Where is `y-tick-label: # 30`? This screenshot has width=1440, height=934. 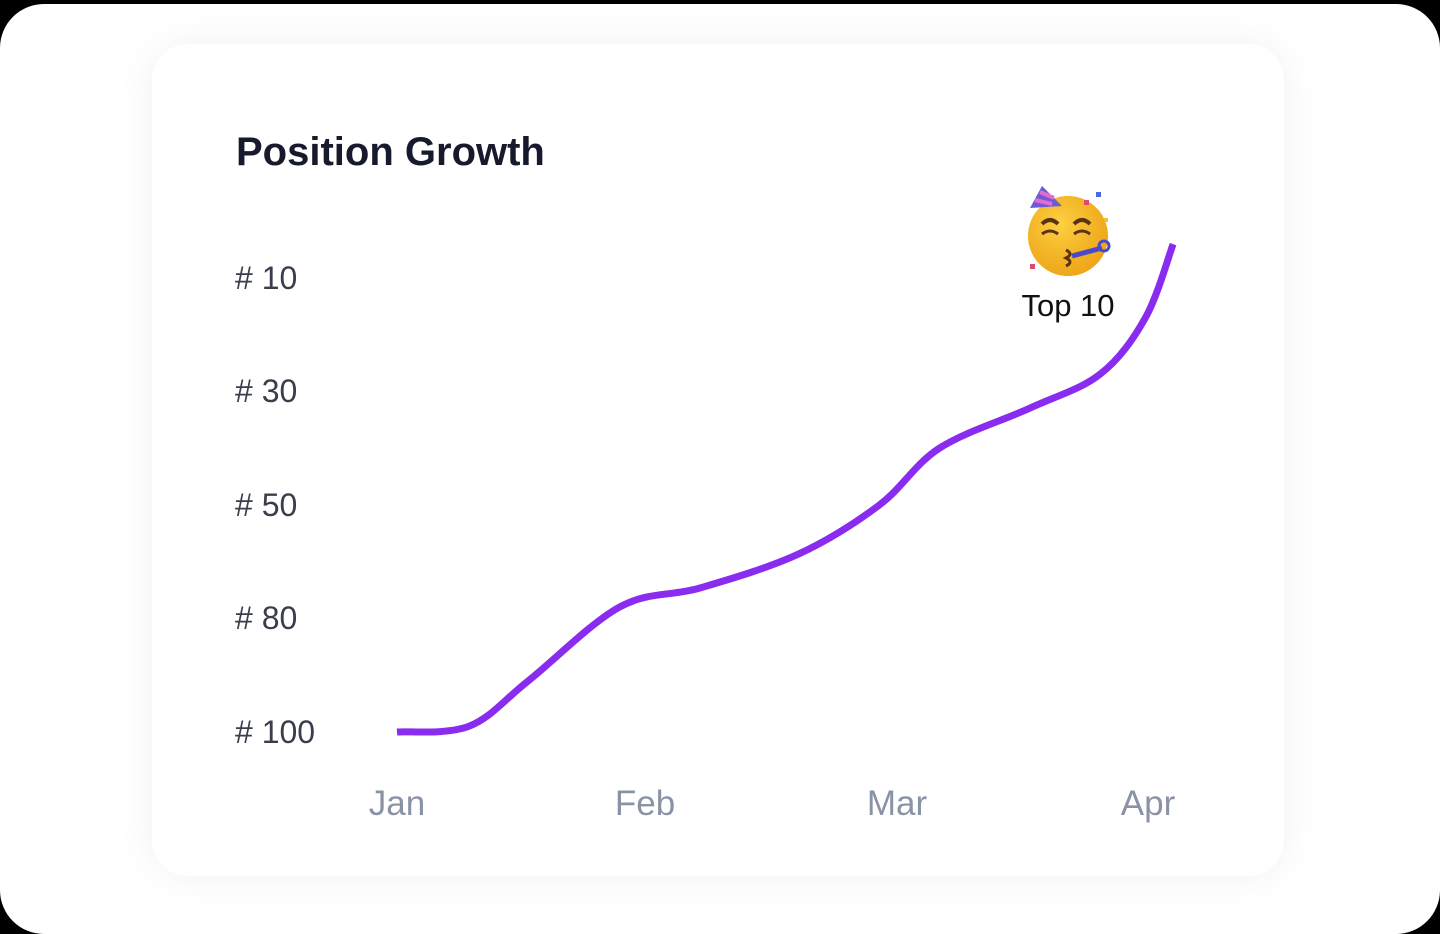
y-tick-label: # 30 is located at coordinates (266, 391).